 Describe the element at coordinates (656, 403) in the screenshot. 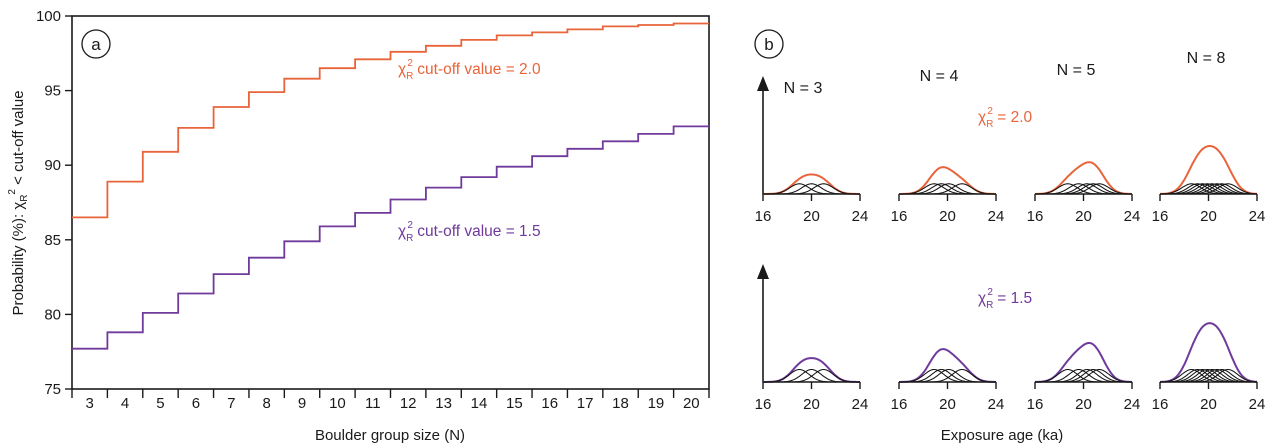

I see `x-tick-label: 19` at that location.